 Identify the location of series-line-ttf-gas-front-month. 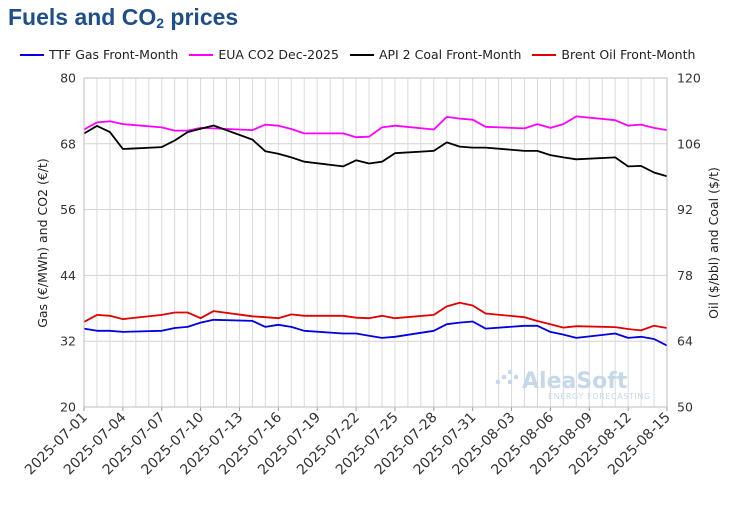
(375, 332).